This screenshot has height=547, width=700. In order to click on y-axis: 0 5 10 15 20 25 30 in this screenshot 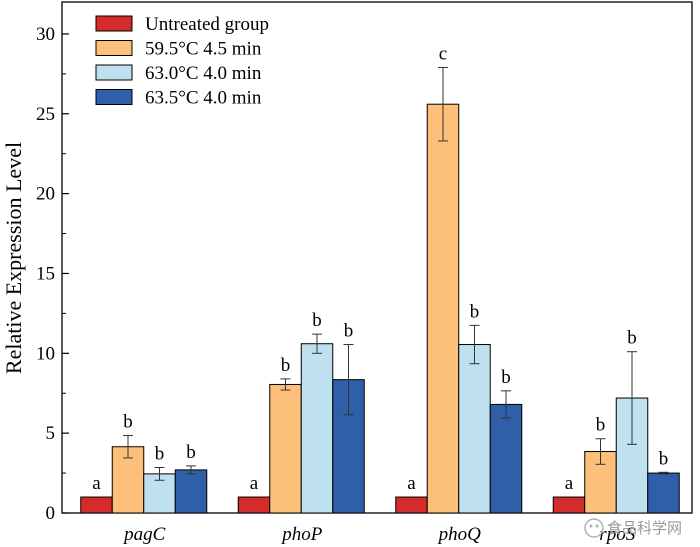, I will do `click(52, 274)`.